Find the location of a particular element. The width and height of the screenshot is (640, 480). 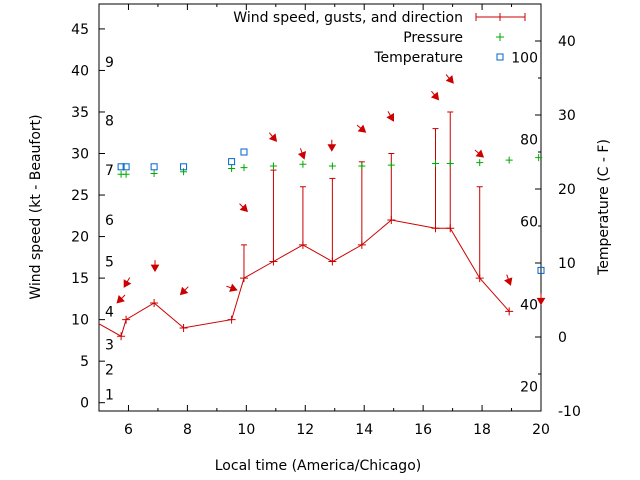

y-left-tick-label: 45 is located at coordinates (80, 30).